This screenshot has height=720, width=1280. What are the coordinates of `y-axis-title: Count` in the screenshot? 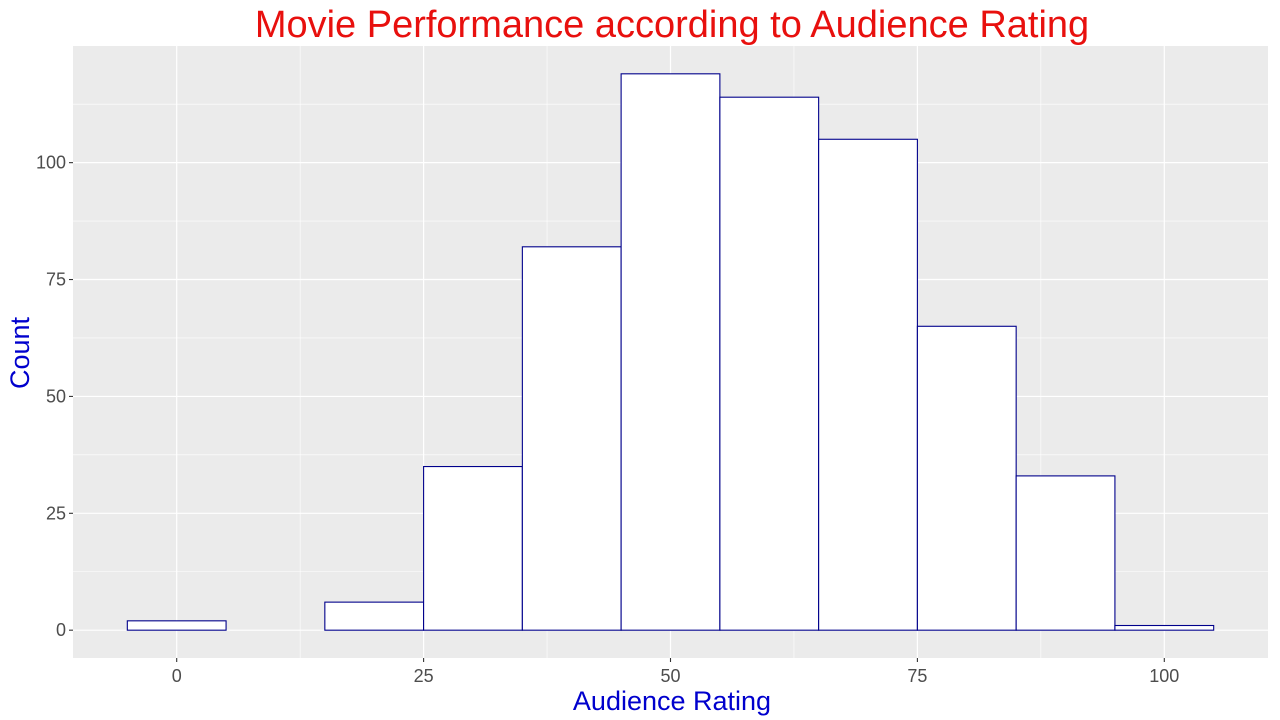 It's located at (20, 352).